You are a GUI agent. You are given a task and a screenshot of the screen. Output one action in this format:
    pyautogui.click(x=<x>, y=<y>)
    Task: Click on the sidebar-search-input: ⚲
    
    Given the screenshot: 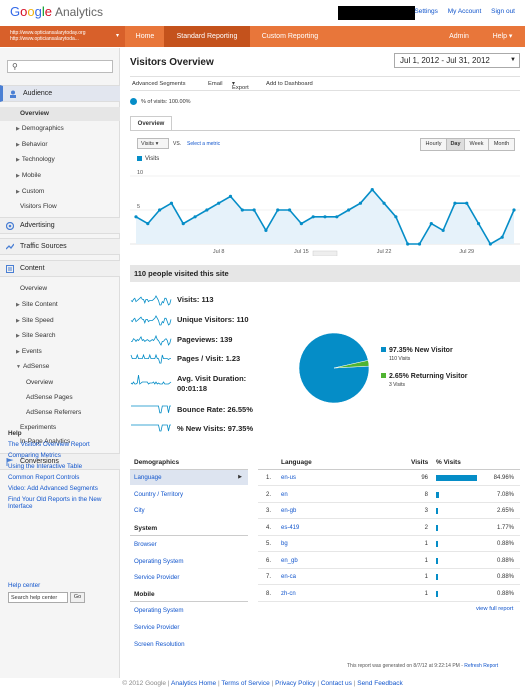 What is the action you would take?
    pyautogui.click(x=60, y=66)
    